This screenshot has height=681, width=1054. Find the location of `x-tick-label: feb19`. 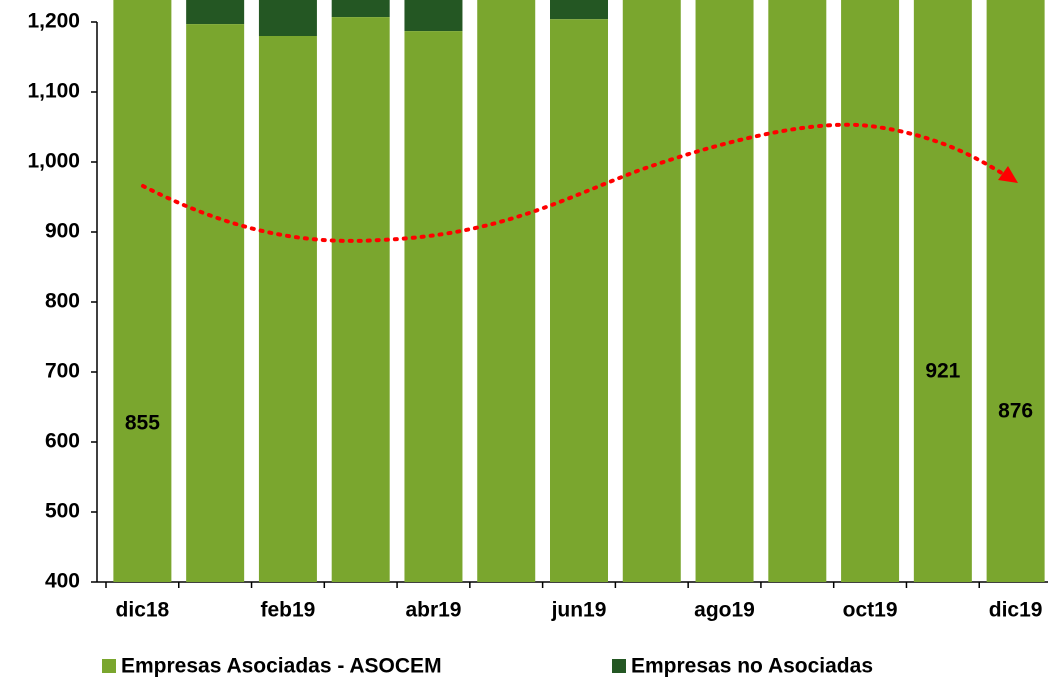

x-tick-label: feb19 is located at coordinates (287, 610).